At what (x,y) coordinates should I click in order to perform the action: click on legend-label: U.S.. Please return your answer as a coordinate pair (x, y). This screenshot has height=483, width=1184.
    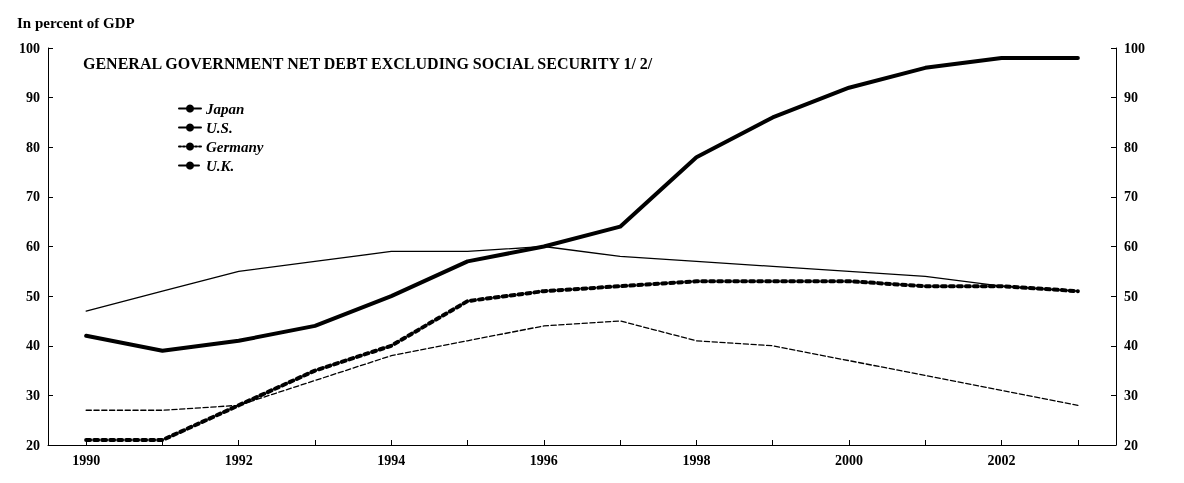
    Looking at the image, I should click on (219, 127).